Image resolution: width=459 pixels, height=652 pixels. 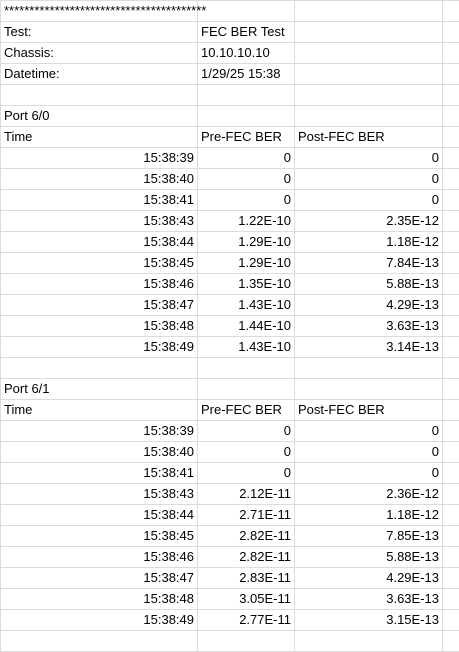 I want to click on post-fec-cell: 1.18E-12, so click(x=369, y=515).